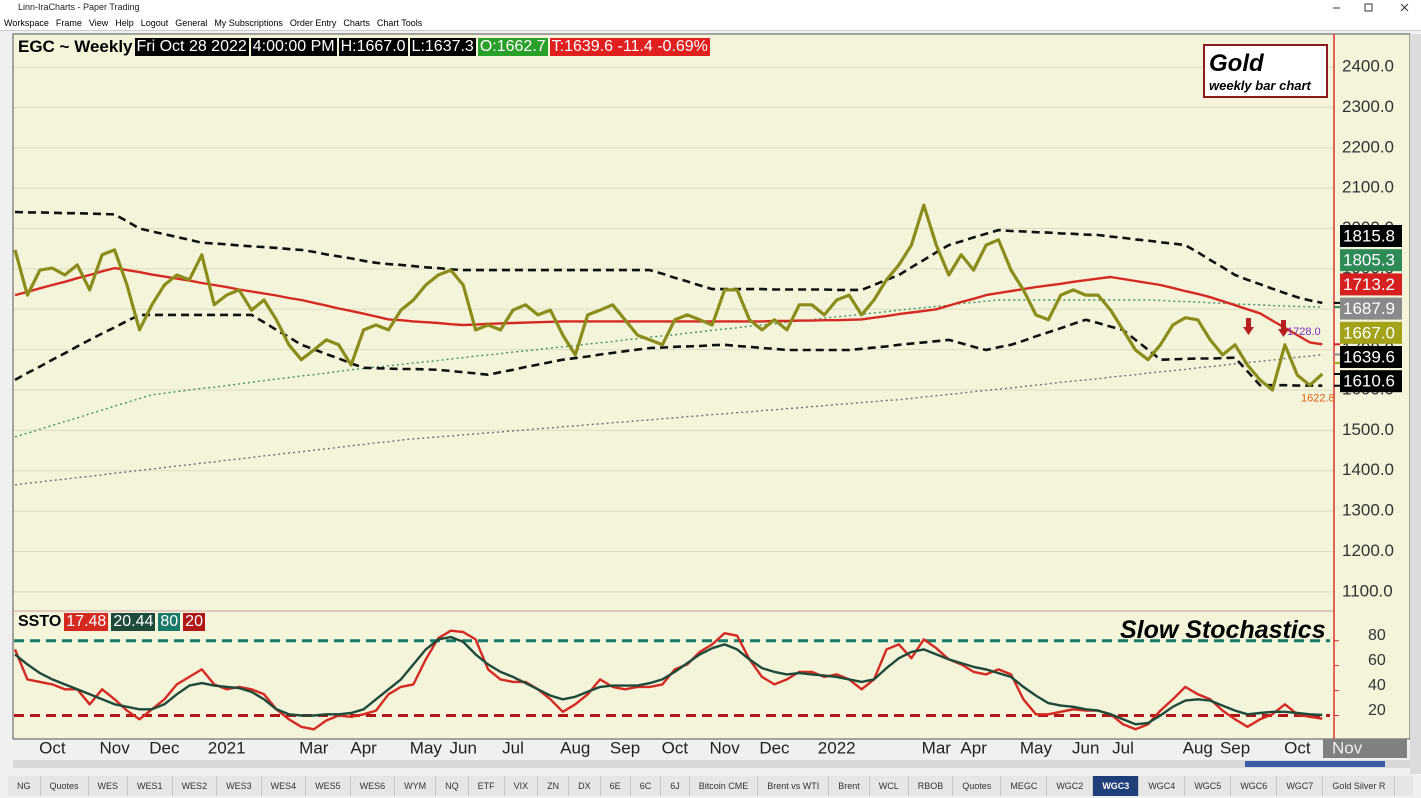 The image size is (1421, 798). Describe the element at coordinates (1070, 786) in the screenshot. I see `tab: WGC2` at that location.